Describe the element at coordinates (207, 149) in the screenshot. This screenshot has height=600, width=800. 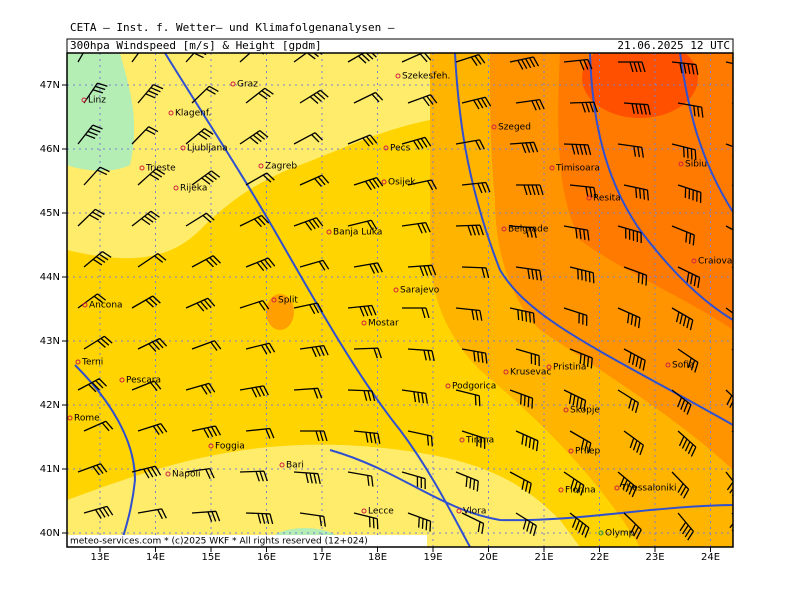
I see `city-label: Ljubljana` at that location.